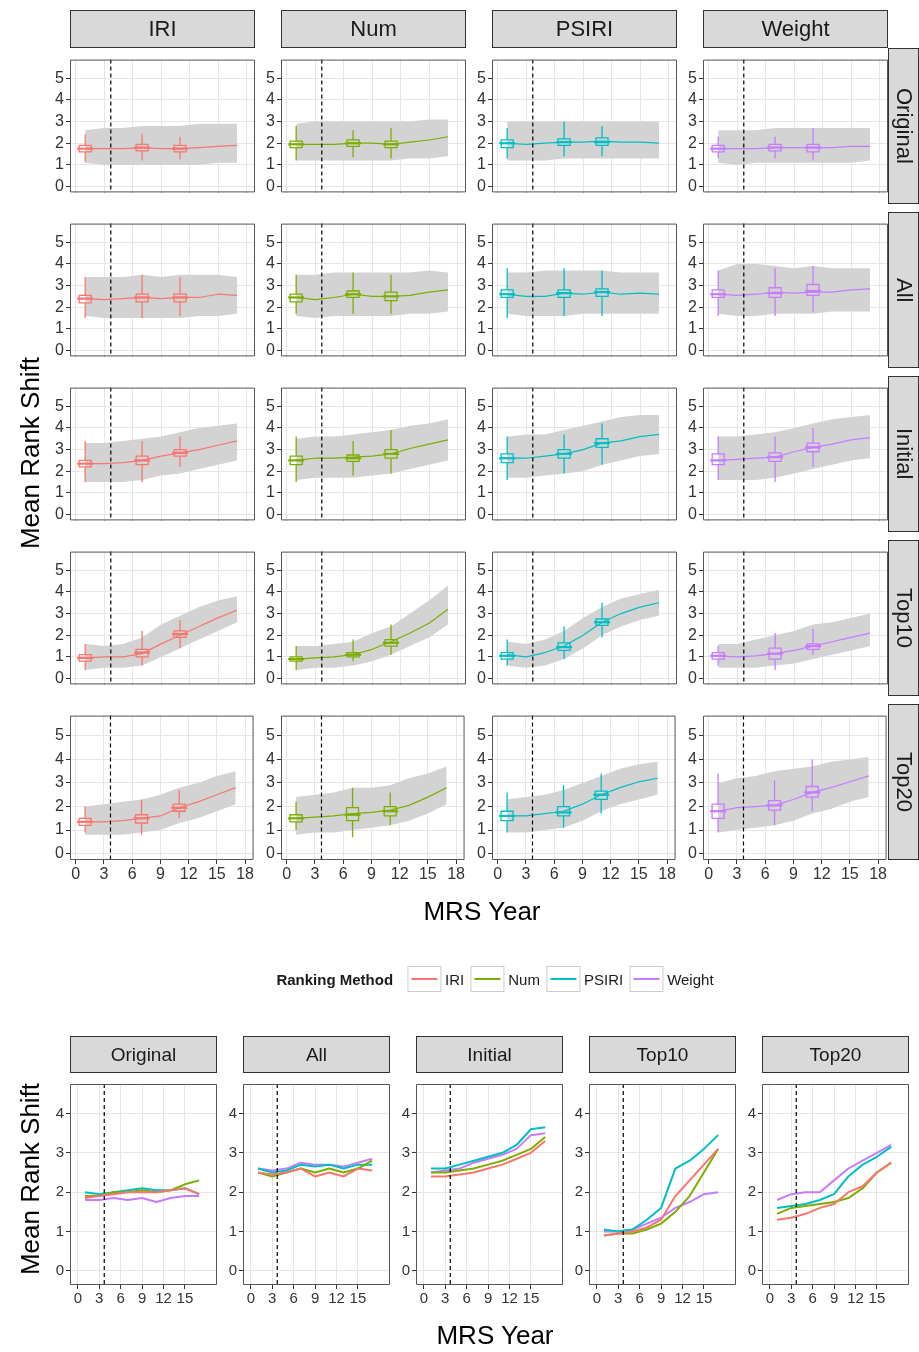 This screenshot has height=1352, width=919. I want to click on text: All, so click(903, 290).